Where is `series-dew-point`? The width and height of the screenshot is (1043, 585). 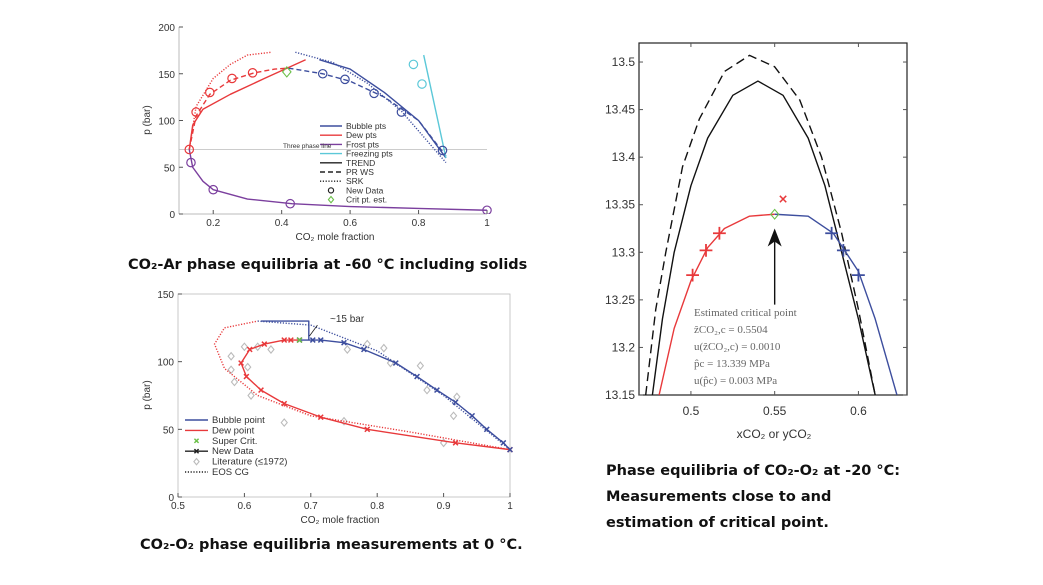 series-dew-point is located at coordinates (375, 395).